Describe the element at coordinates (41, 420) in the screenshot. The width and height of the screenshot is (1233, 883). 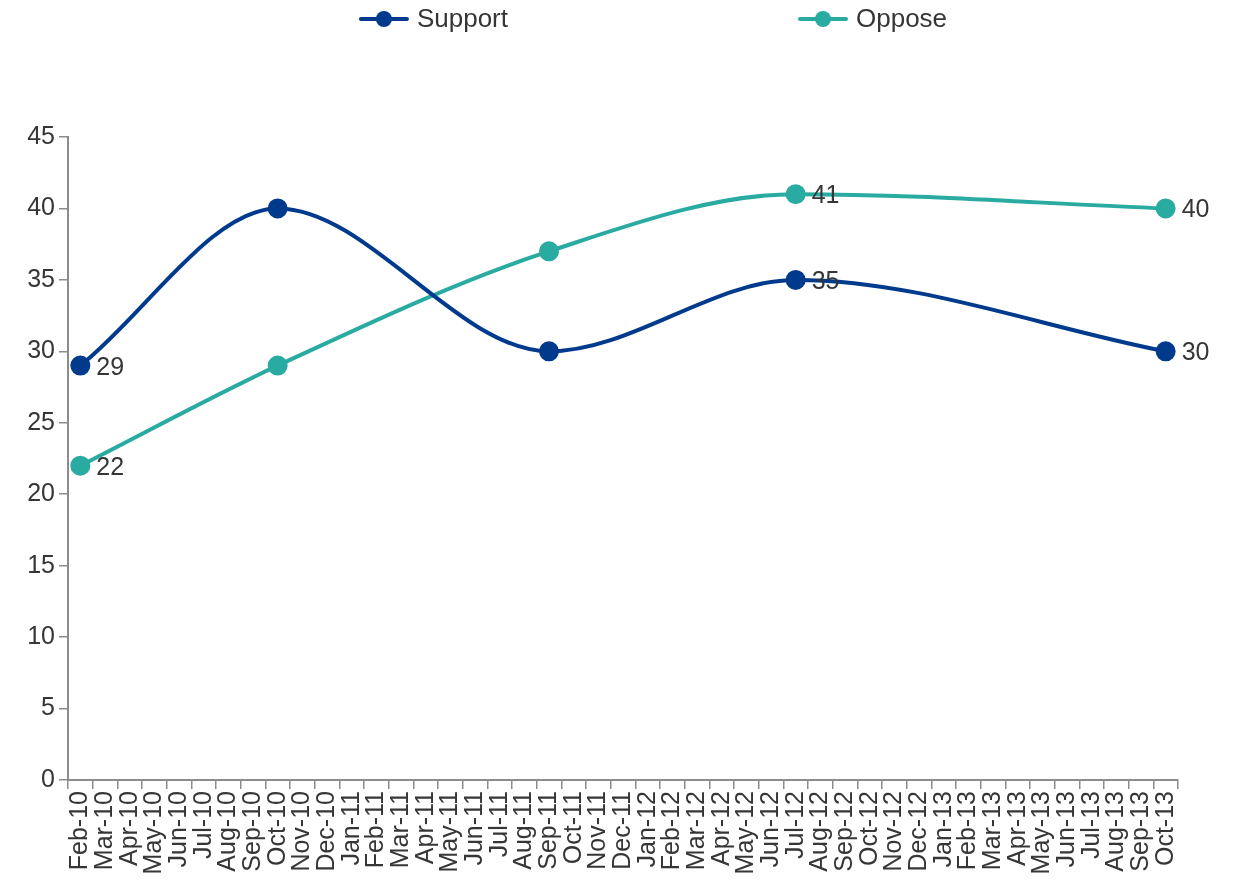
I see `y-tick-label: 25` at that location.